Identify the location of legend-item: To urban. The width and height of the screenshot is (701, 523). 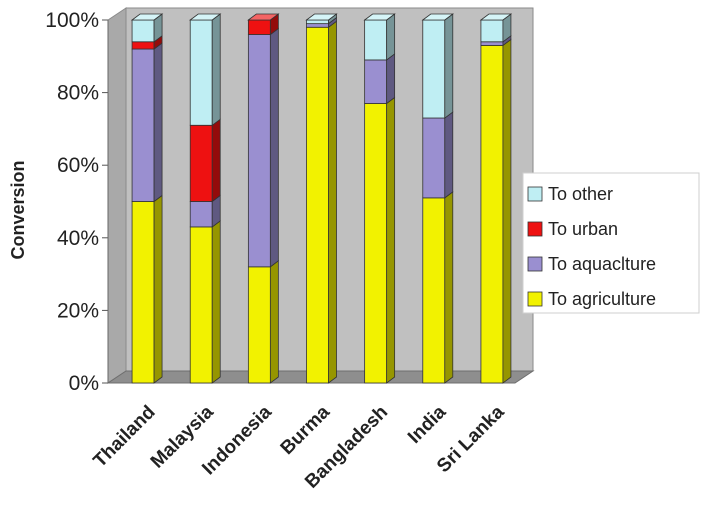
(572, 229).